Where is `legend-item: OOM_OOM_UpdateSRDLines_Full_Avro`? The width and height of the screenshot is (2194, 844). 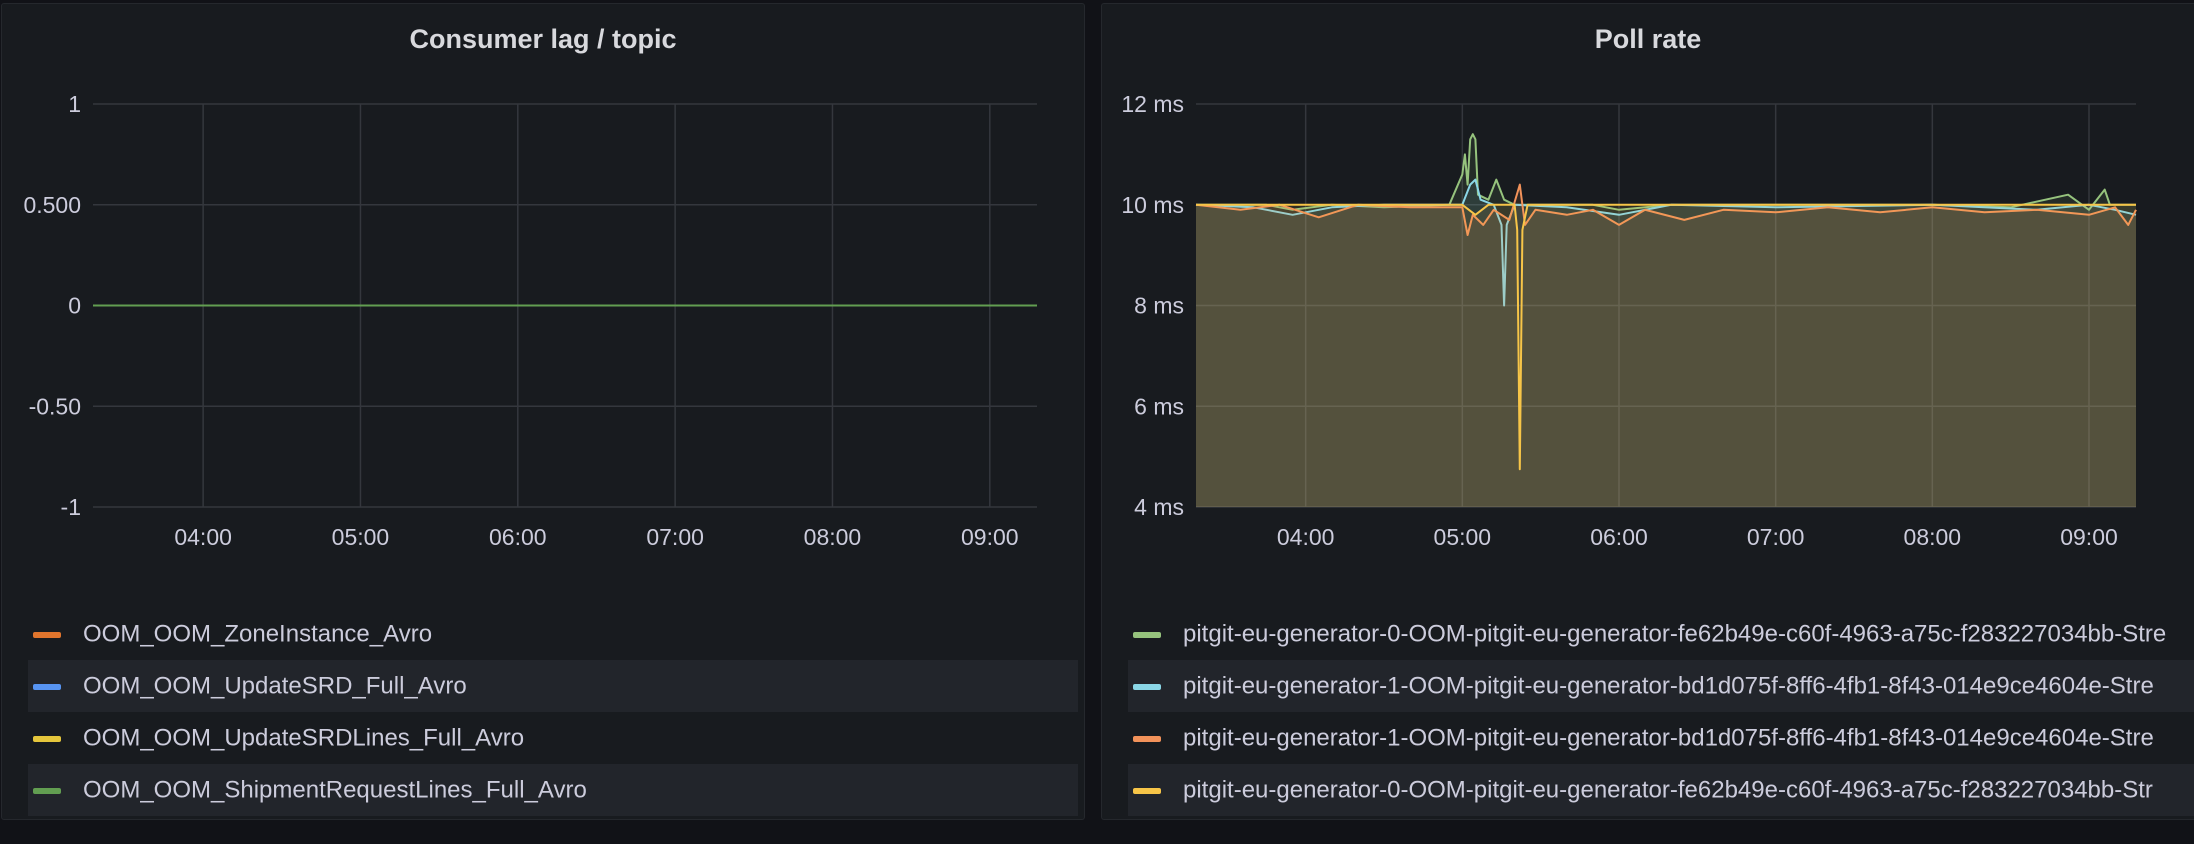
legend-item: OOM_OOM_UpdateSRDLines_Full_Avro is located at coordinates (553, 738).